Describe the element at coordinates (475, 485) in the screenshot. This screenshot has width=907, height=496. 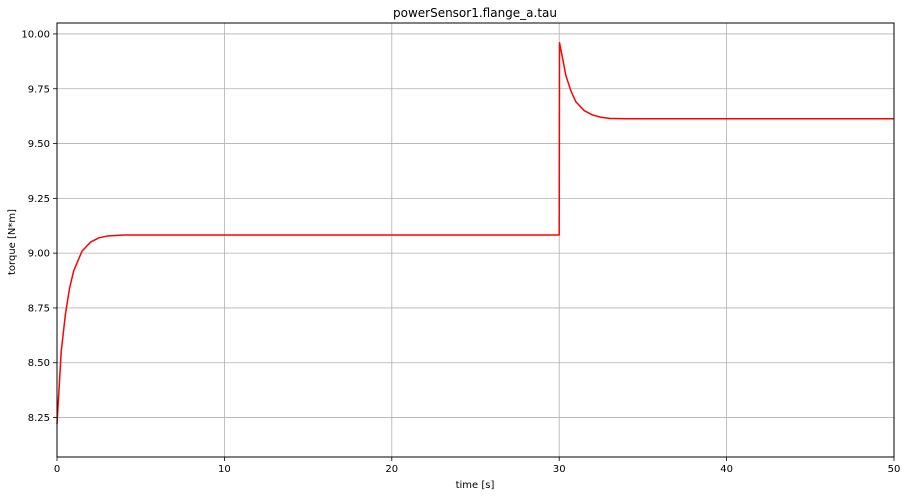
I see `x-axis-label: time [s]` at that location.